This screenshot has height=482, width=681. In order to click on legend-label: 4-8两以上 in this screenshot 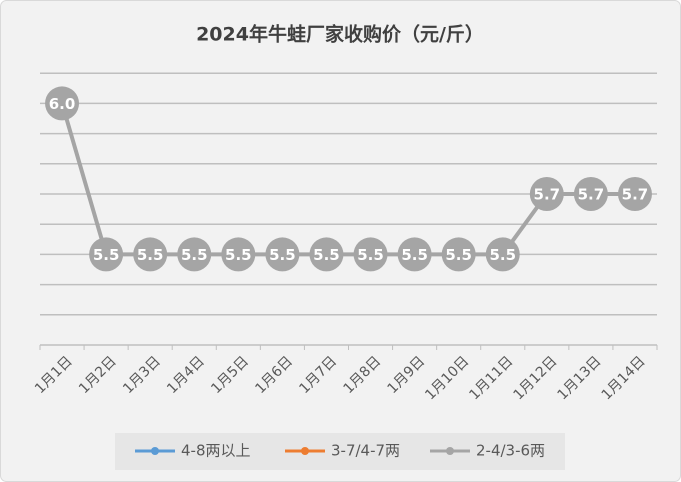, I will do `click(216, 451)`.